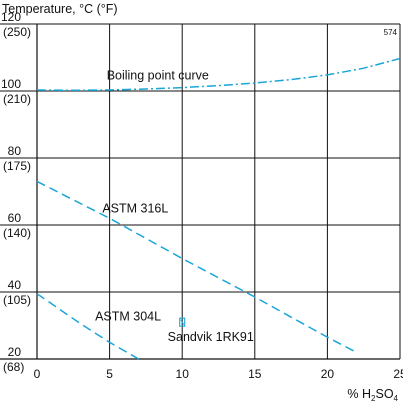 The width and height of the screenshot is (403, 405). Describe the element at coordinates (17, 300) in the screenshot. I see `y-tick-label-fahrenheit: (105)` at that location.